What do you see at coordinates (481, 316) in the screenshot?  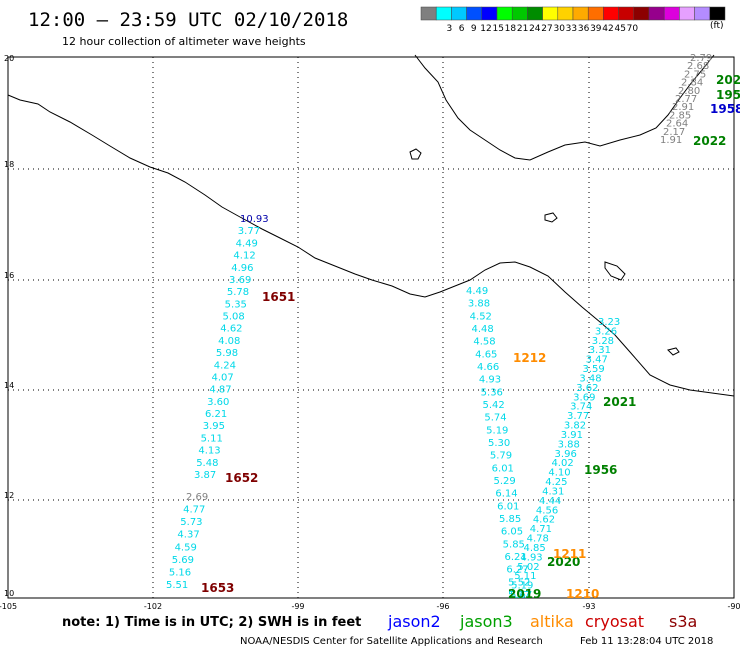 I see `swh-value: 4.52` at bounding box center [481, 316].